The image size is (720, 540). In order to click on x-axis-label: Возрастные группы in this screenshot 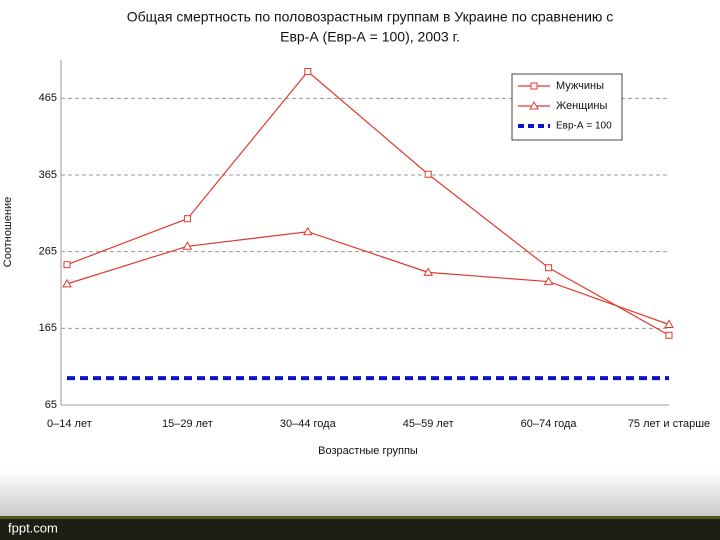, I will do `click(368, 451)`.